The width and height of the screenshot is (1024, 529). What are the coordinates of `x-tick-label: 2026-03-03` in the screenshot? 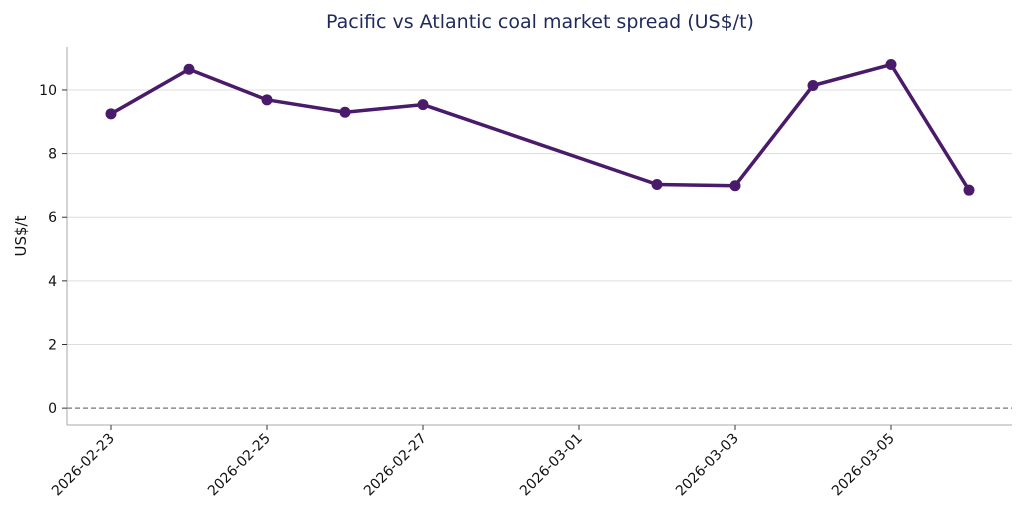 It's located at (707, 465).